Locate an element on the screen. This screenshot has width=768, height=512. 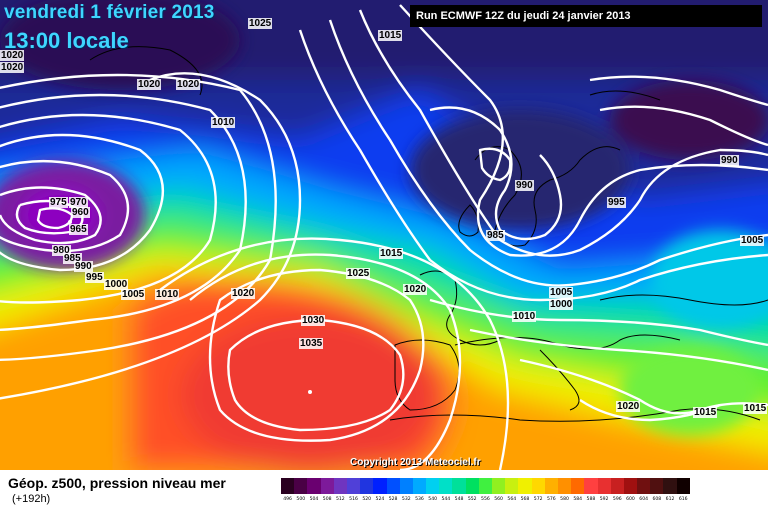
scale-label: 612 is located at coordinates (670, 499).